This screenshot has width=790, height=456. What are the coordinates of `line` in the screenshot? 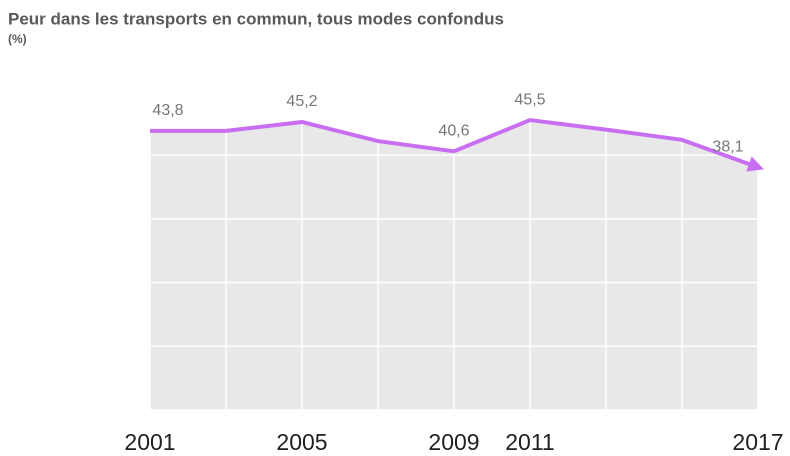 It's located at (457, 145).